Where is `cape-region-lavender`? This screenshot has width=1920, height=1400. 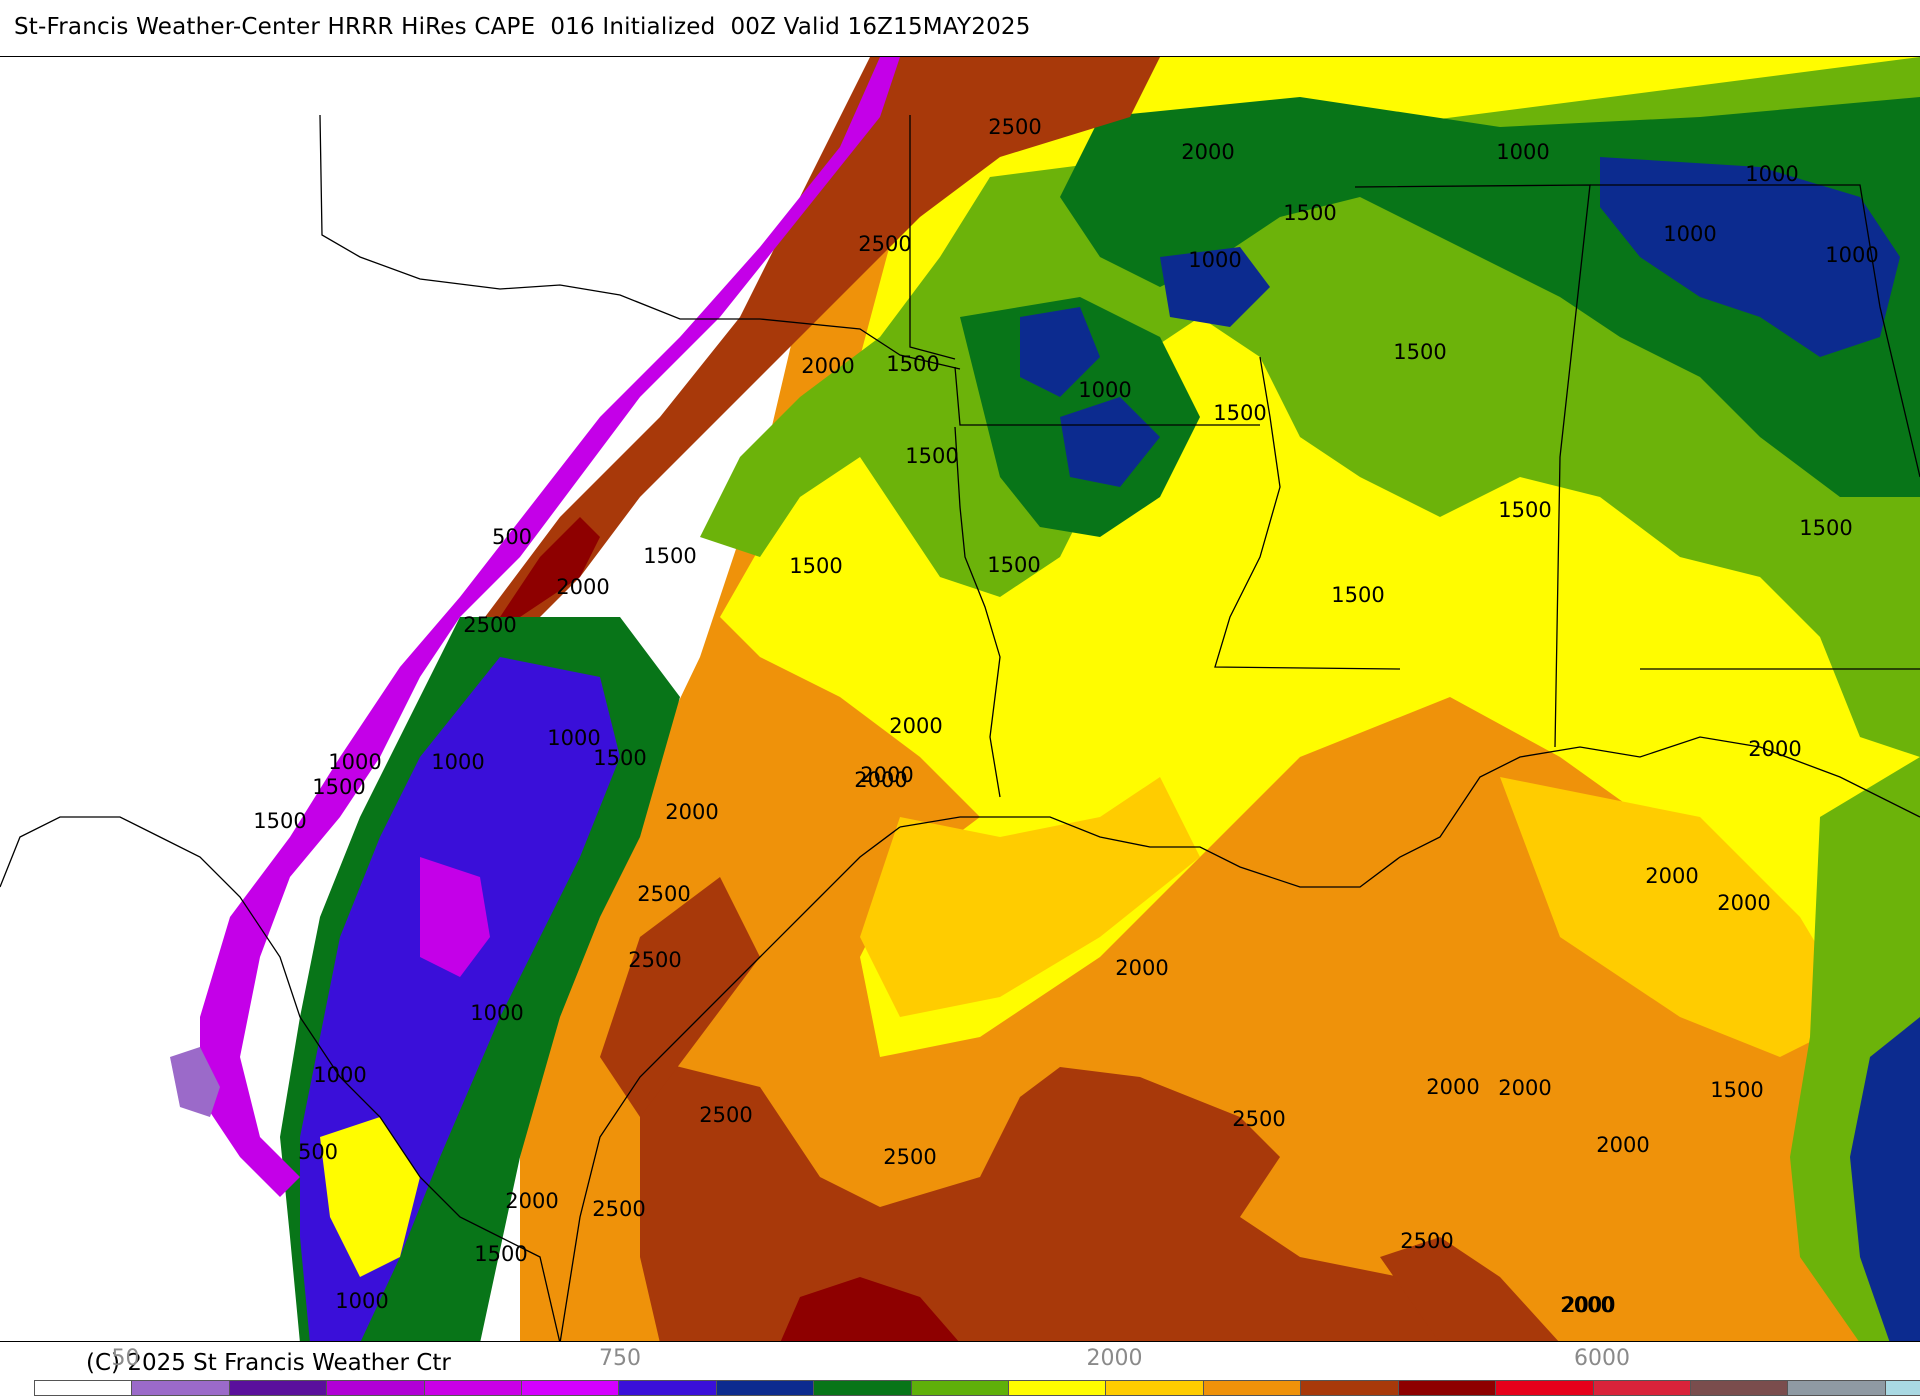 cape-region-lavender is located at coordinates (195, 1082).